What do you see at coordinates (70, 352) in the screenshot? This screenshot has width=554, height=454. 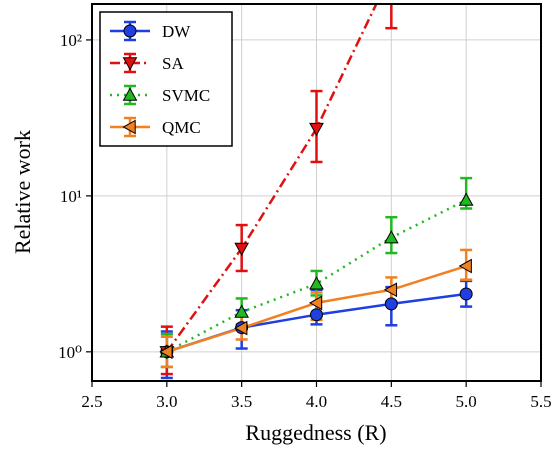 I see `y-tick-label: 10⁰` at bounding box center [70, 352].